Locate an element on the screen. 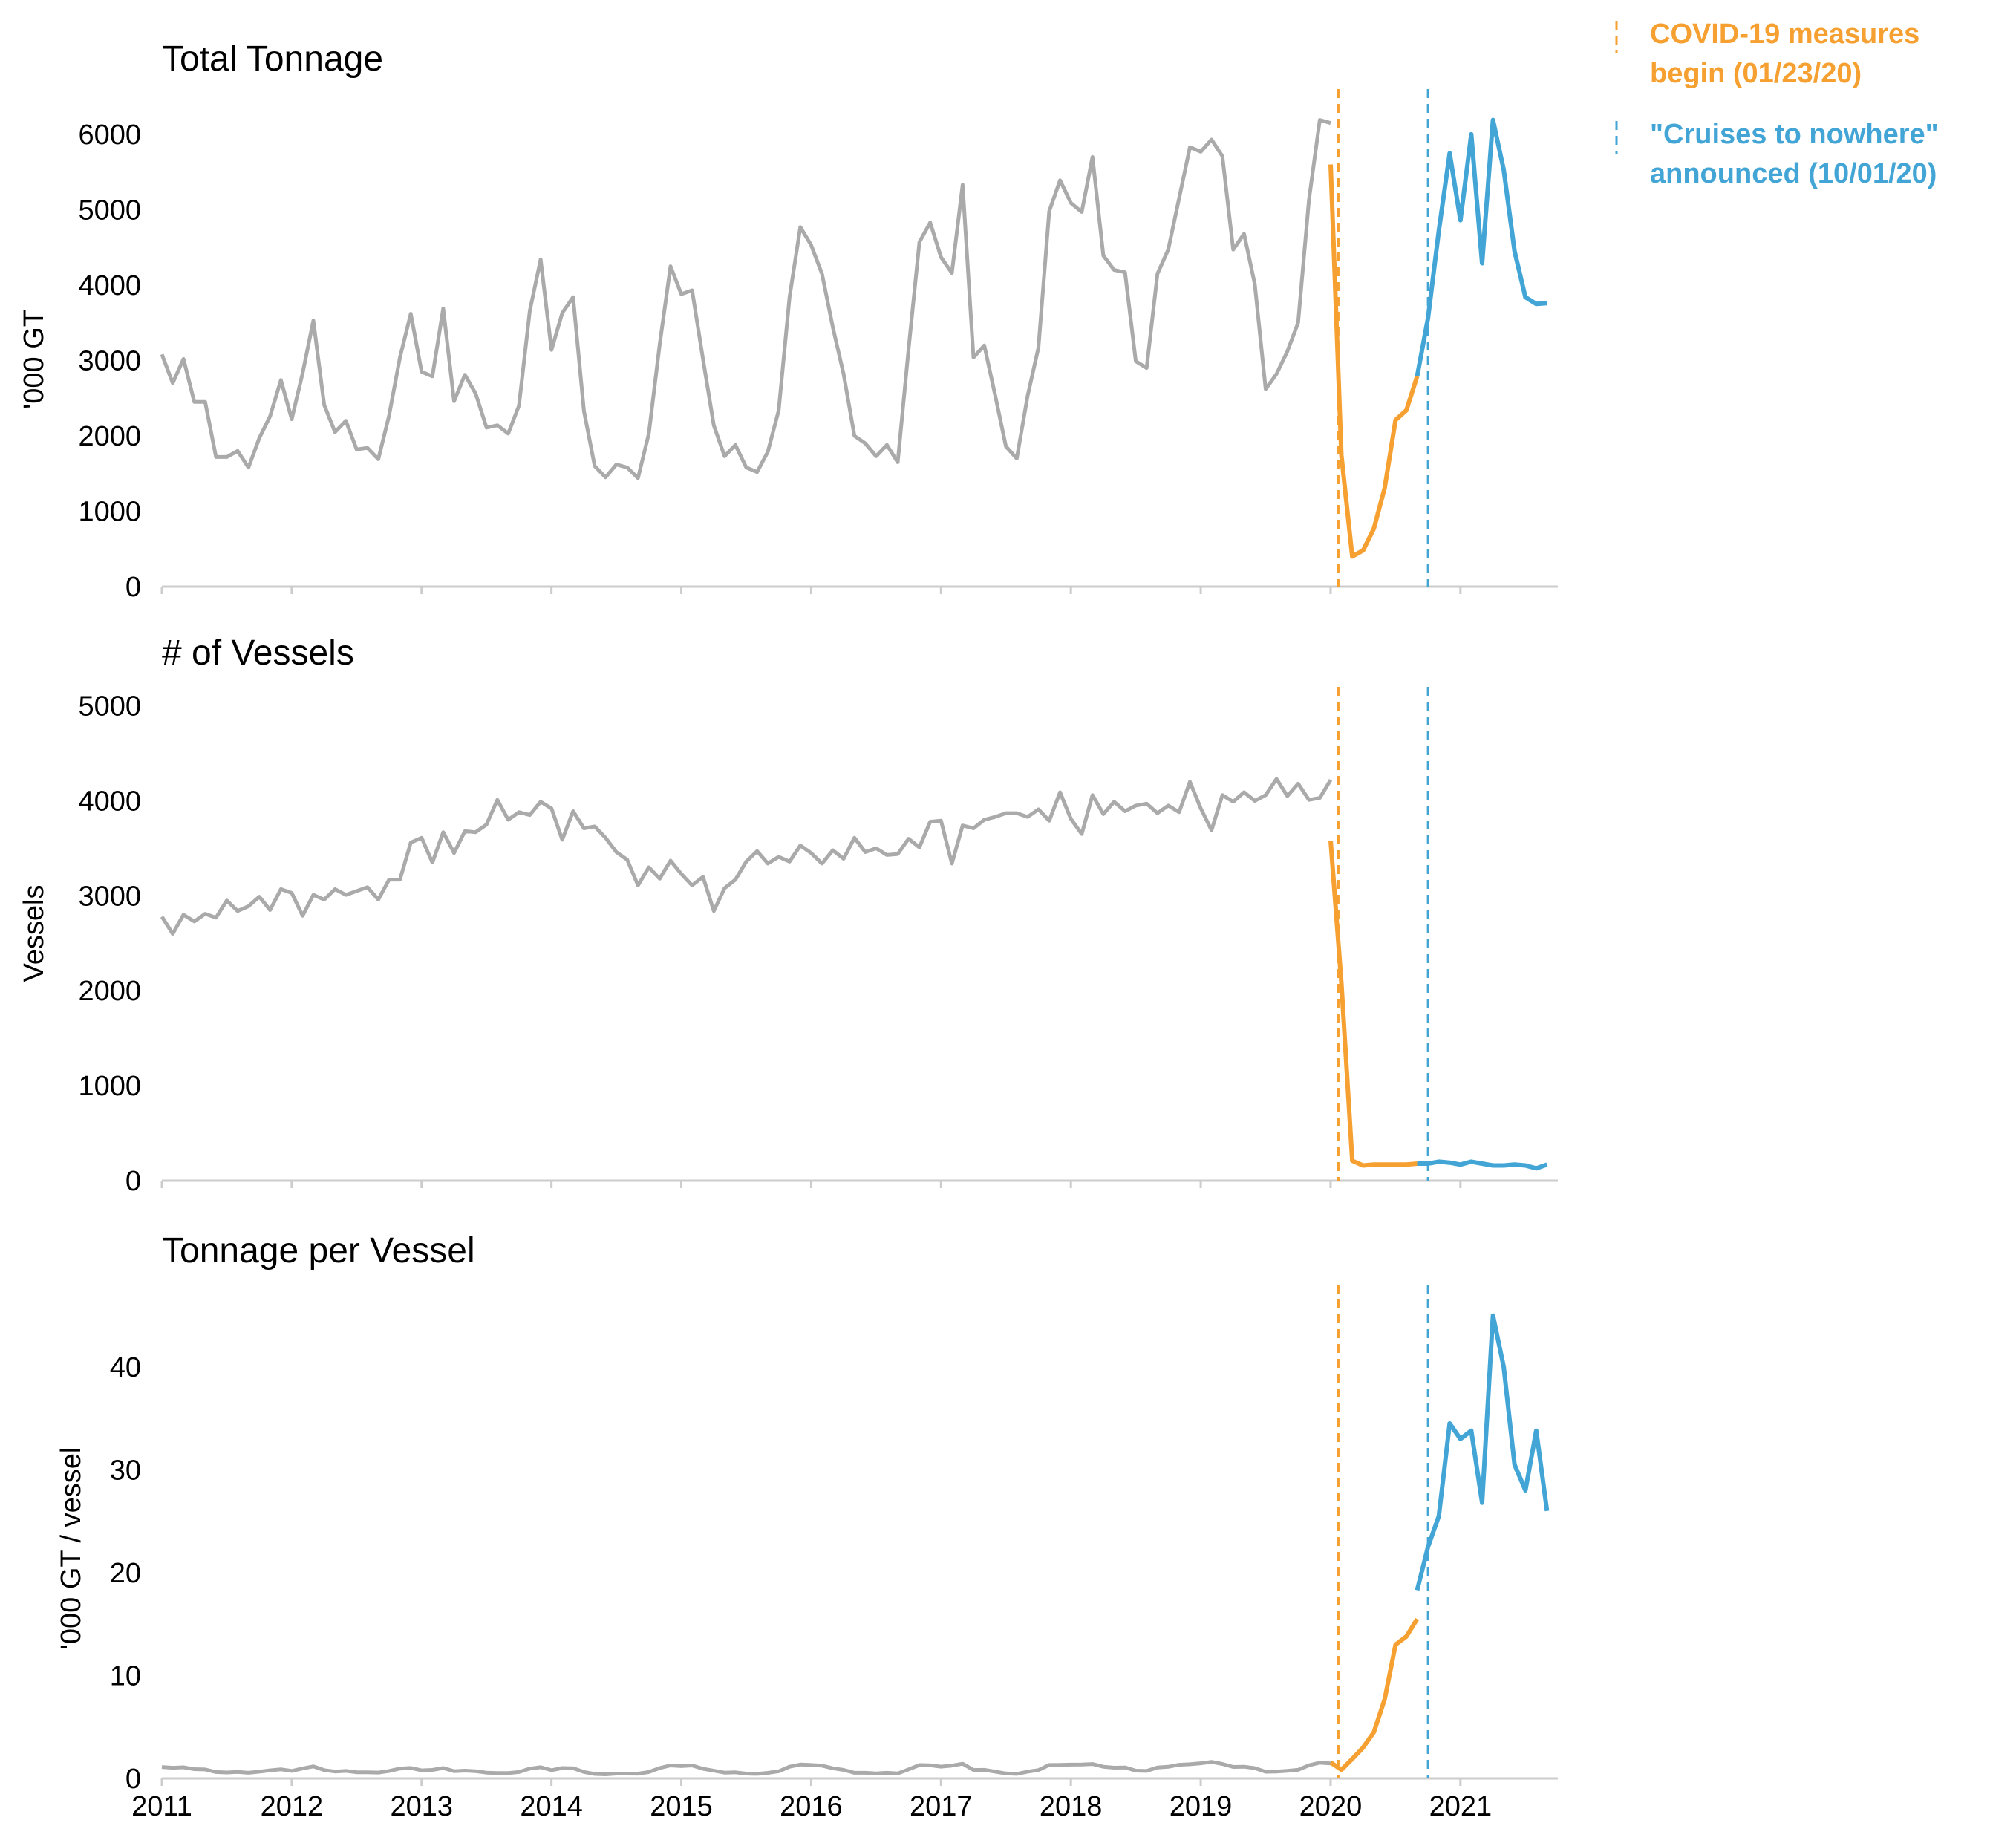 The width and height of the screenshot is (2016, 1846). x-tick-label: 2014 is located at coordinates (551, 1807).